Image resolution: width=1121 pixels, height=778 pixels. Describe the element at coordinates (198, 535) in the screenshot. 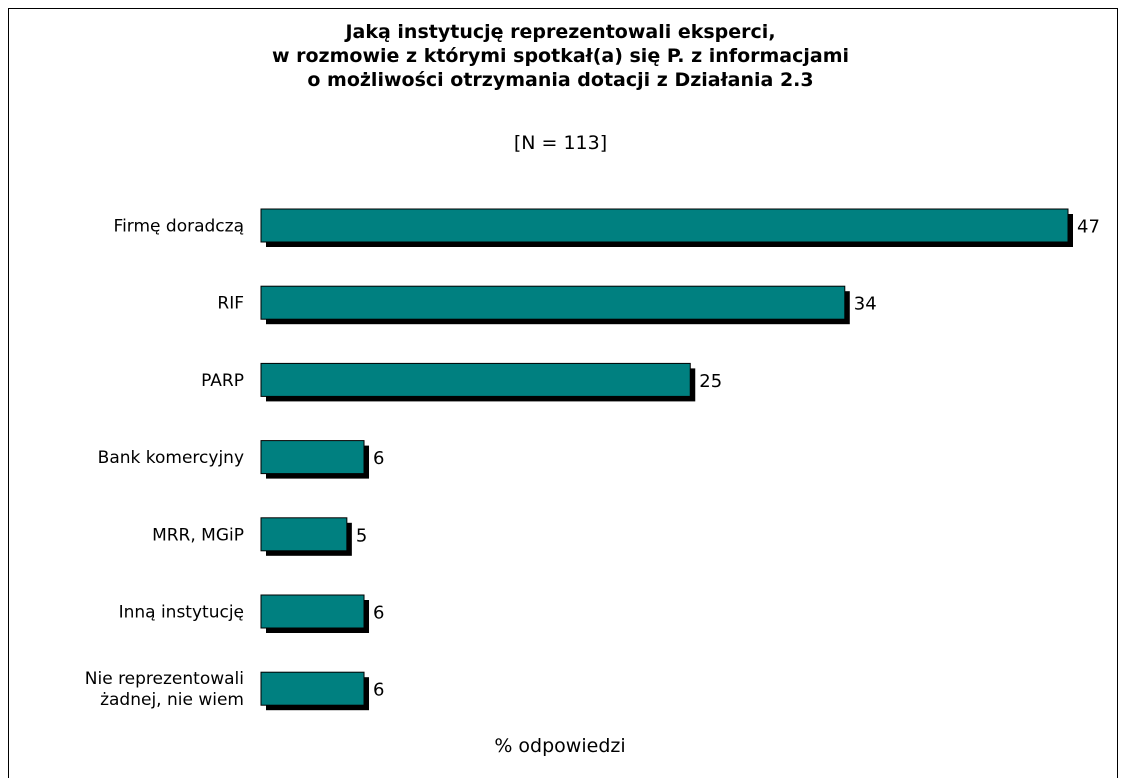

I see `category-label: MRR, MGiP` at that location.